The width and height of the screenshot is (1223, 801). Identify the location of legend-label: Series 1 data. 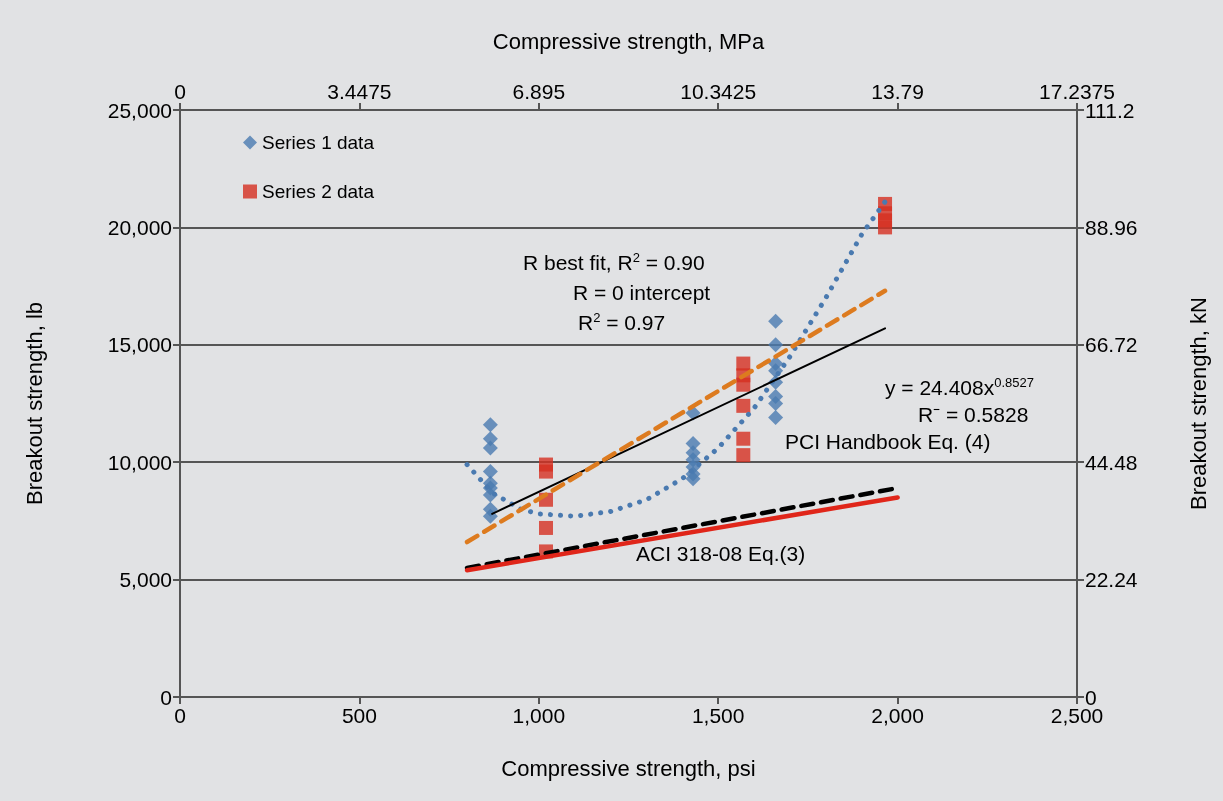
(318, 142).